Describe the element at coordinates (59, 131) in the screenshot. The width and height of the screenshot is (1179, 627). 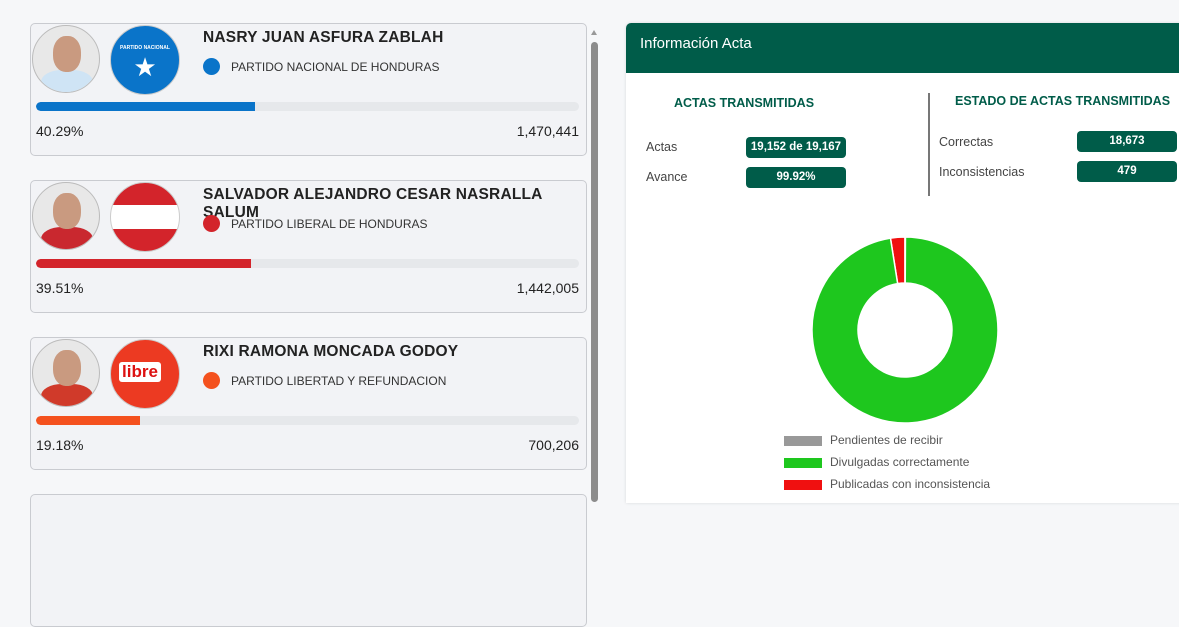
I see `vote-percent: 40.29%` at that location.